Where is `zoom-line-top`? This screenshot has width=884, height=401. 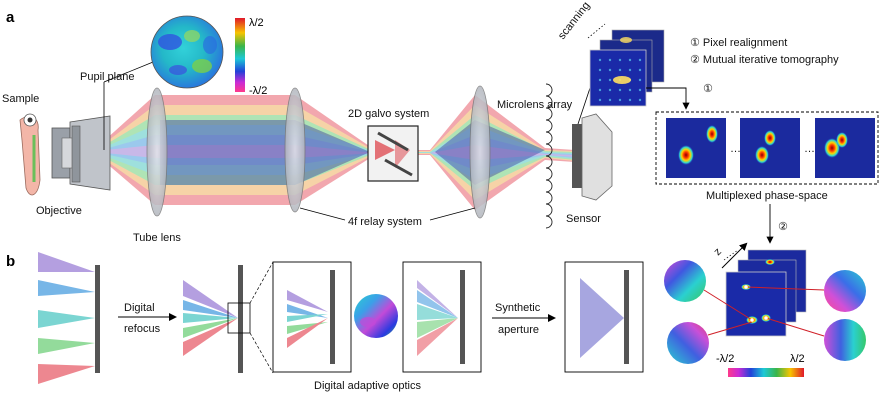
zoom-line-top is located at coordinates (261, 282).